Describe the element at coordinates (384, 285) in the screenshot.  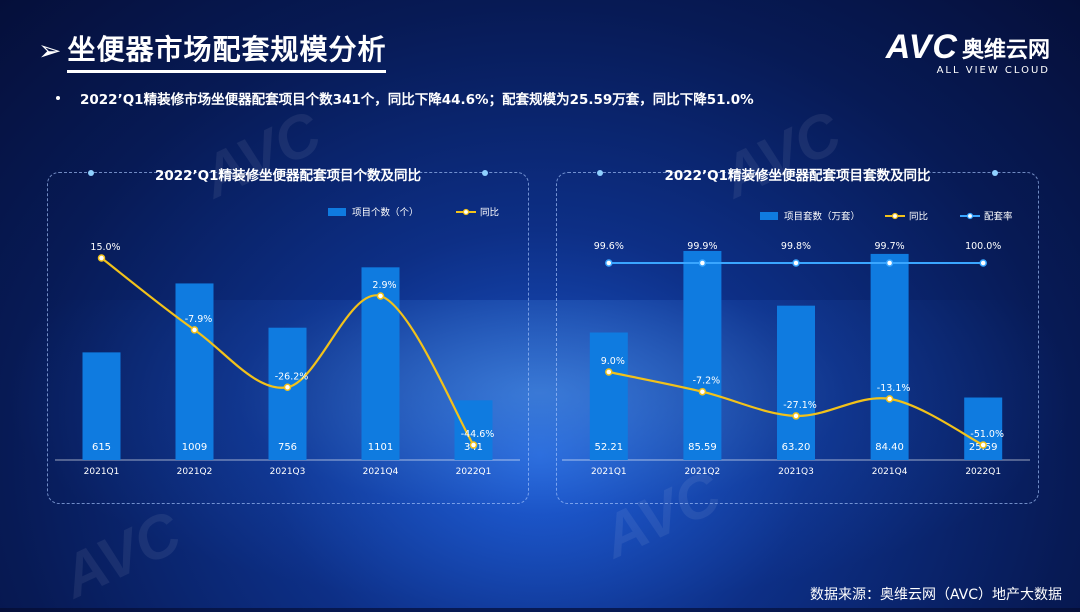
I see `yoy-data-label: 2.9%` at that location.